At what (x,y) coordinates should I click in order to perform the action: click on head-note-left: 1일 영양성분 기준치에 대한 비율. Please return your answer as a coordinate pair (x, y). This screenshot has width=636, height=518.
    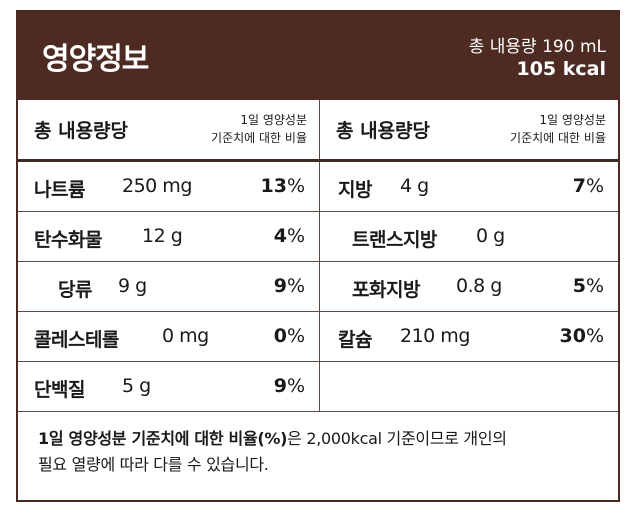
    Looking at the image, I should click on (259, 129).